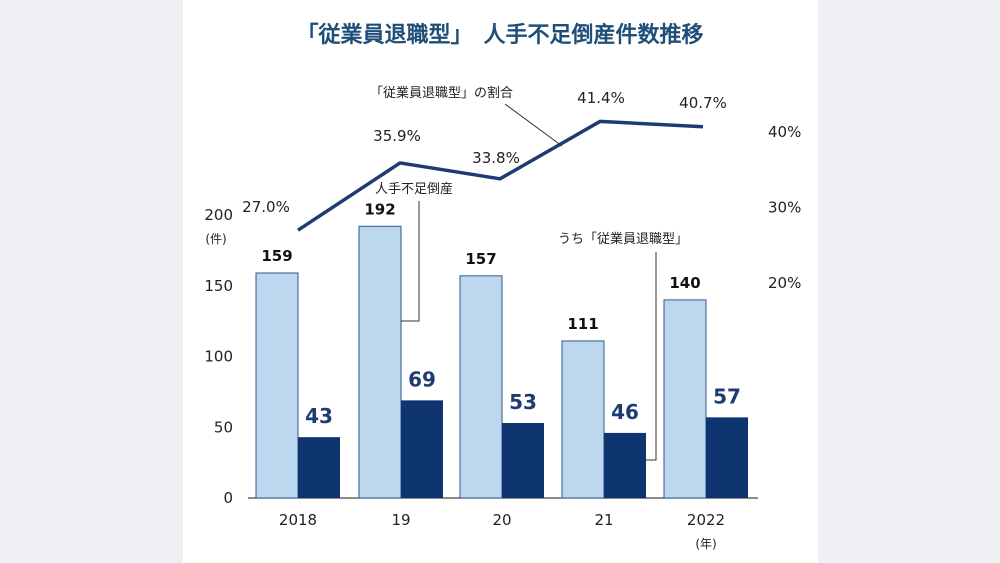  I want to click on x-tick-label: 2018, so click(298, 520).